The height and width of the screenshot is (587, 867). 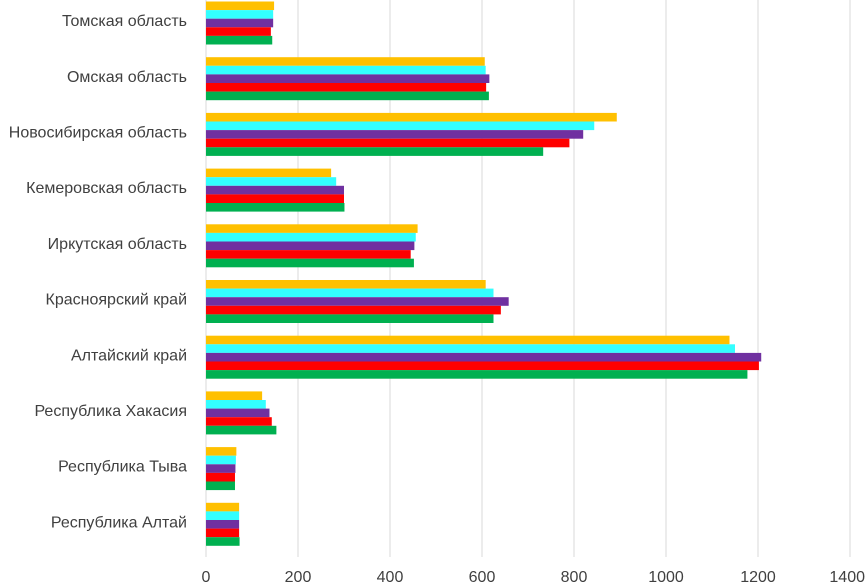 What do you see at coordinates (117, 244) in the screenshot?
I see `category-label: Иркутская область` at bounding box center [117, 244].